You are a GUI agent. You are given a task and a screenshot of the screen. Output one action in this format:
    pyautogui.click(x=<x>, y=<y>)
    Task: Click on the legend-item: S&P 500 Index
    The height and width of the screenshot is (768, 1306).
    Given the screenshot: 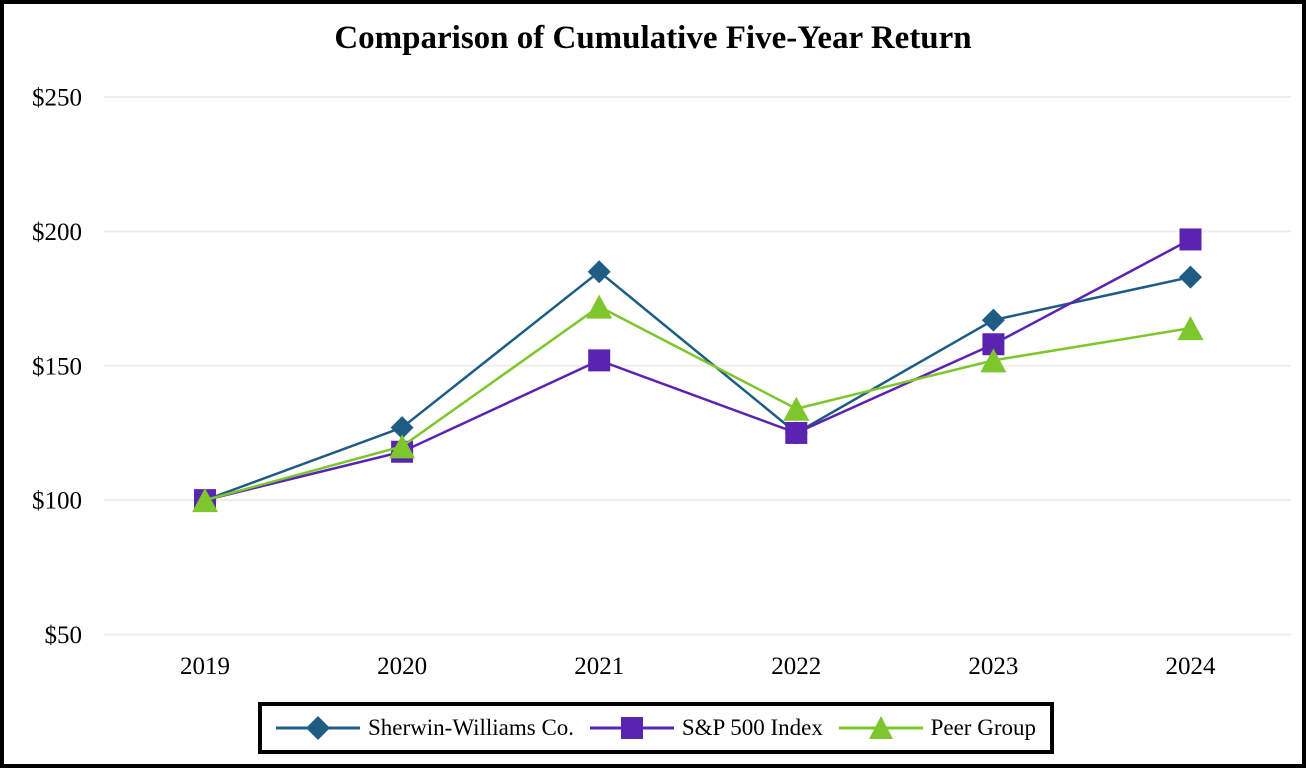 What is the action you would take?
    pyautogui.click(x=706, y=728)
    